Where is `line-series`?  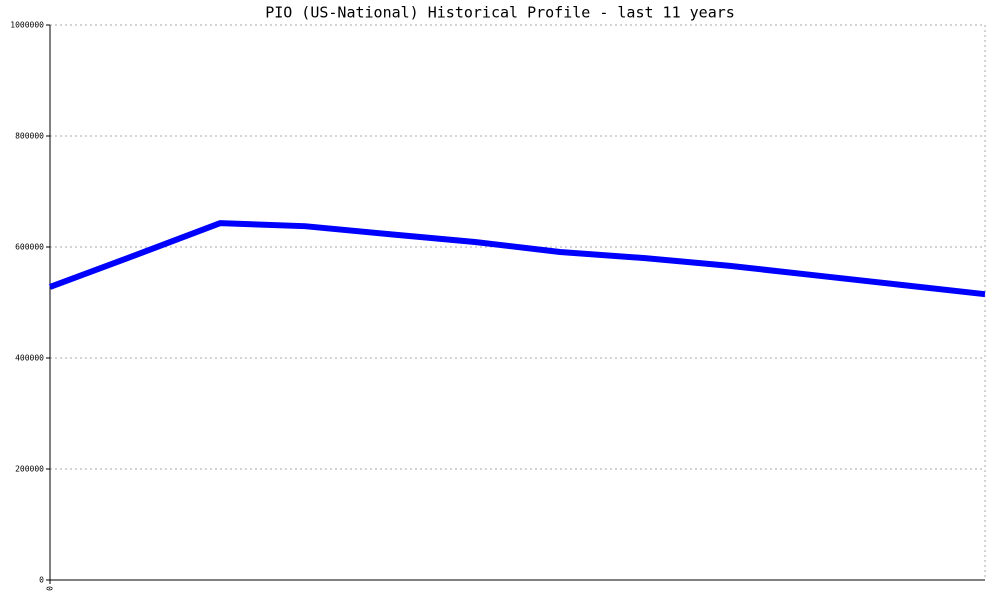 line-series is located at coordinates (517, 259).